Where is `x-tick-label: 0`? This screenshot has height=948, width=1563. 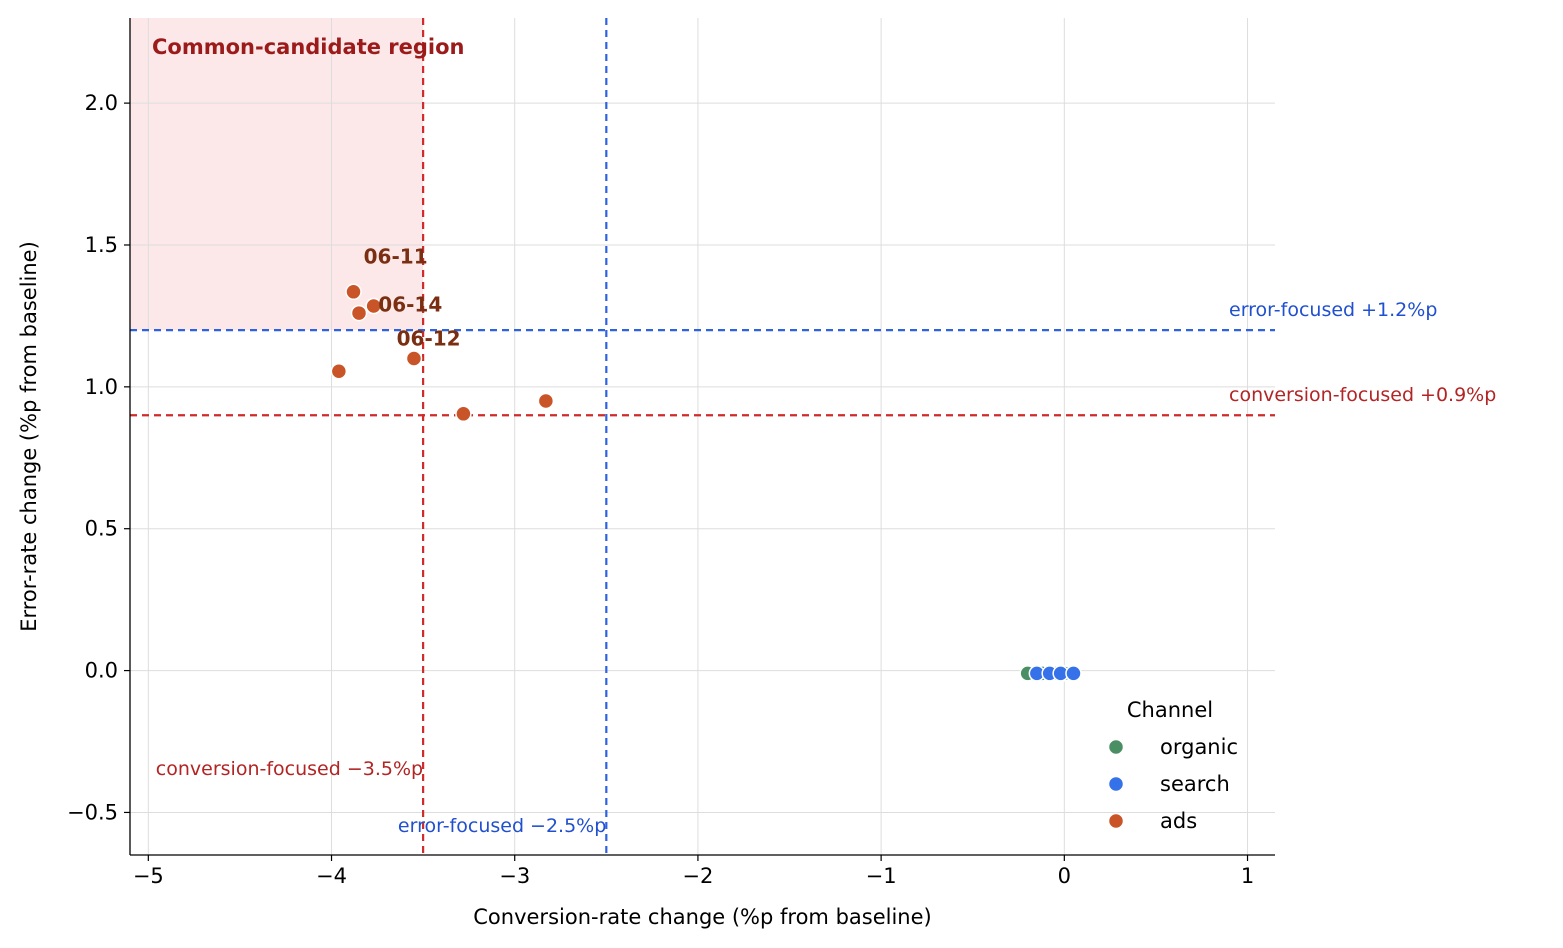
x-tick-label: 0 is located at coordinates (1064, 876).